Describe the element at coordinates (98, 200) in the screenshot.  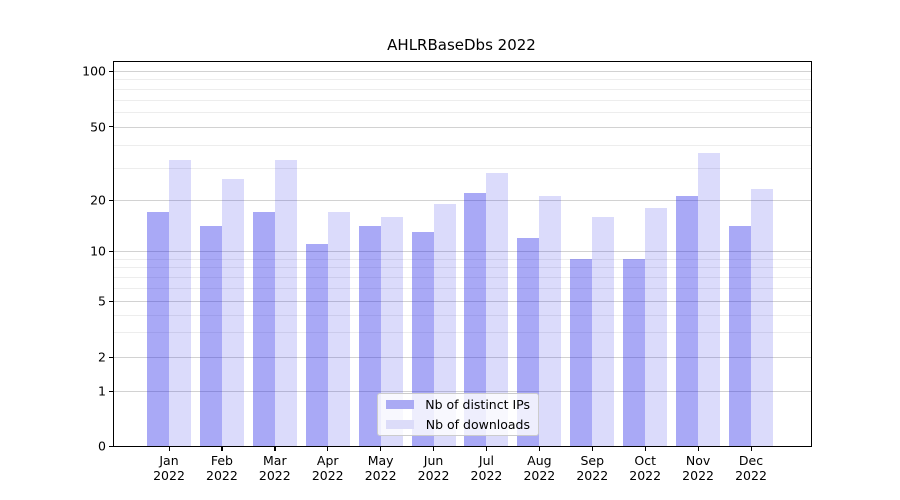
I see `y-tick-label: 20` at that location.